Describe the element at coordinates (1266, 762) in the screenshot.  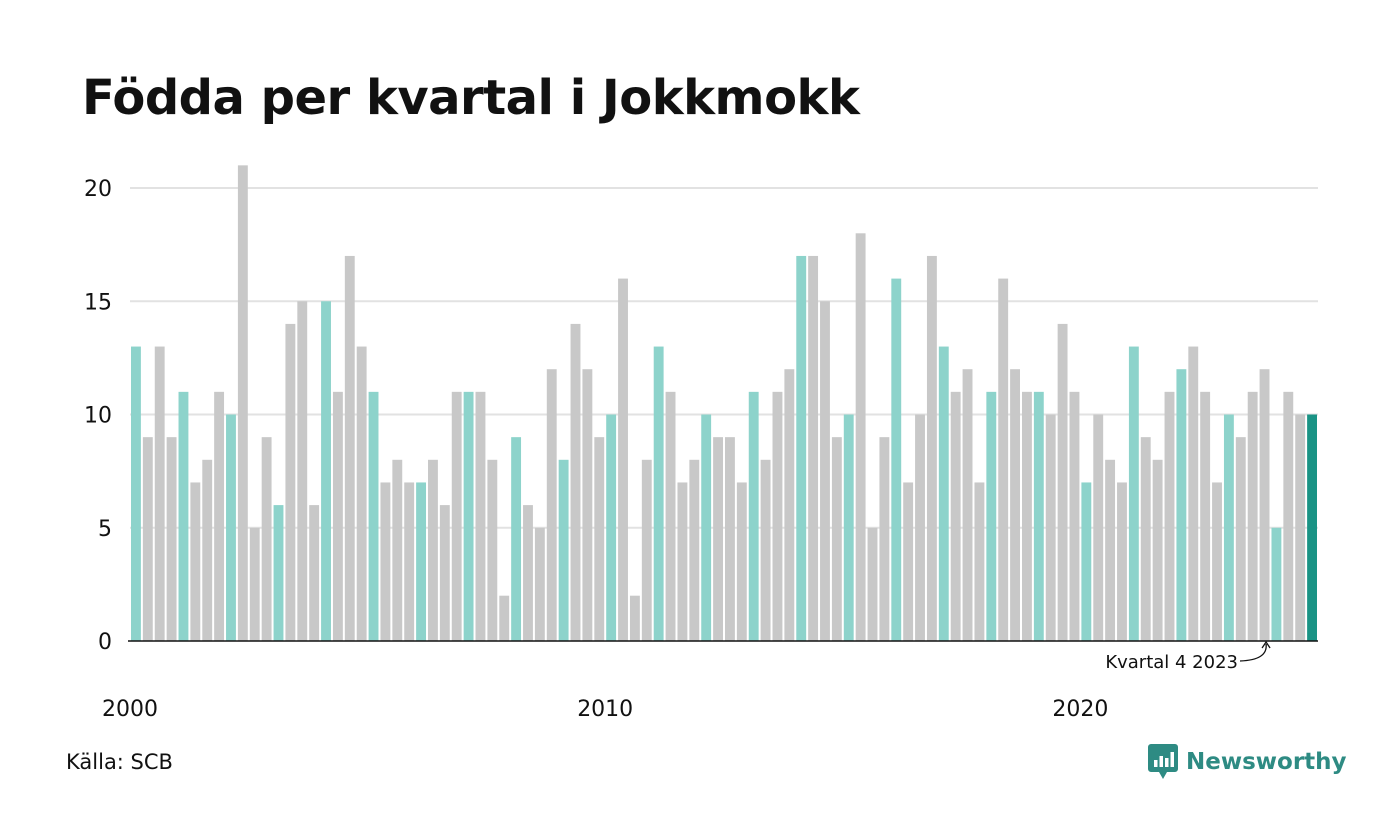
I see `brand-name: Newsworthy` at that location.